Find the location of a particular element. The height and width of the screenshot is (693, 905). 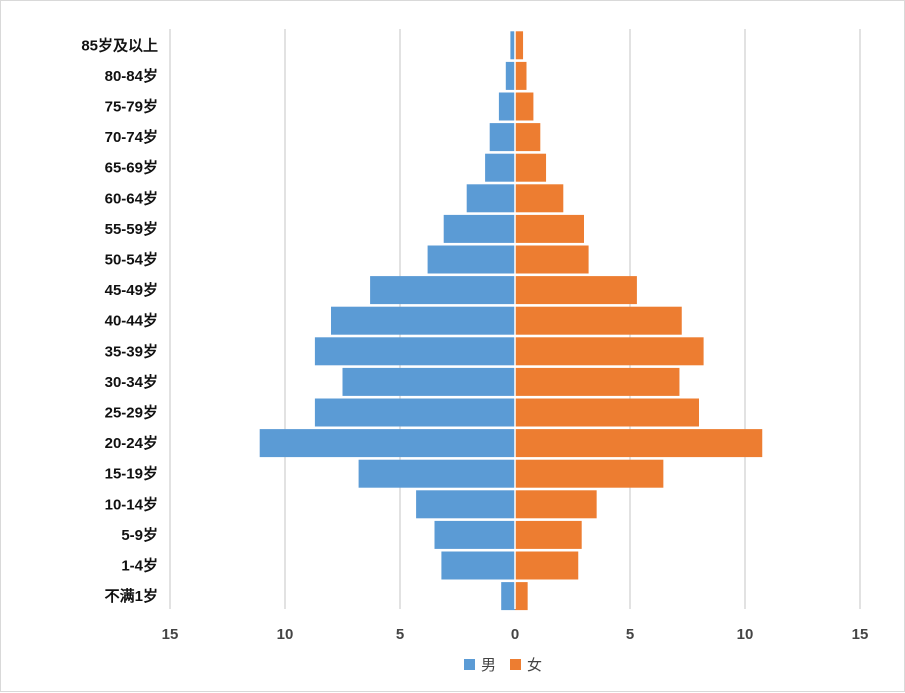

category-label: 20-24岁 is located at coordinates (131, 443).